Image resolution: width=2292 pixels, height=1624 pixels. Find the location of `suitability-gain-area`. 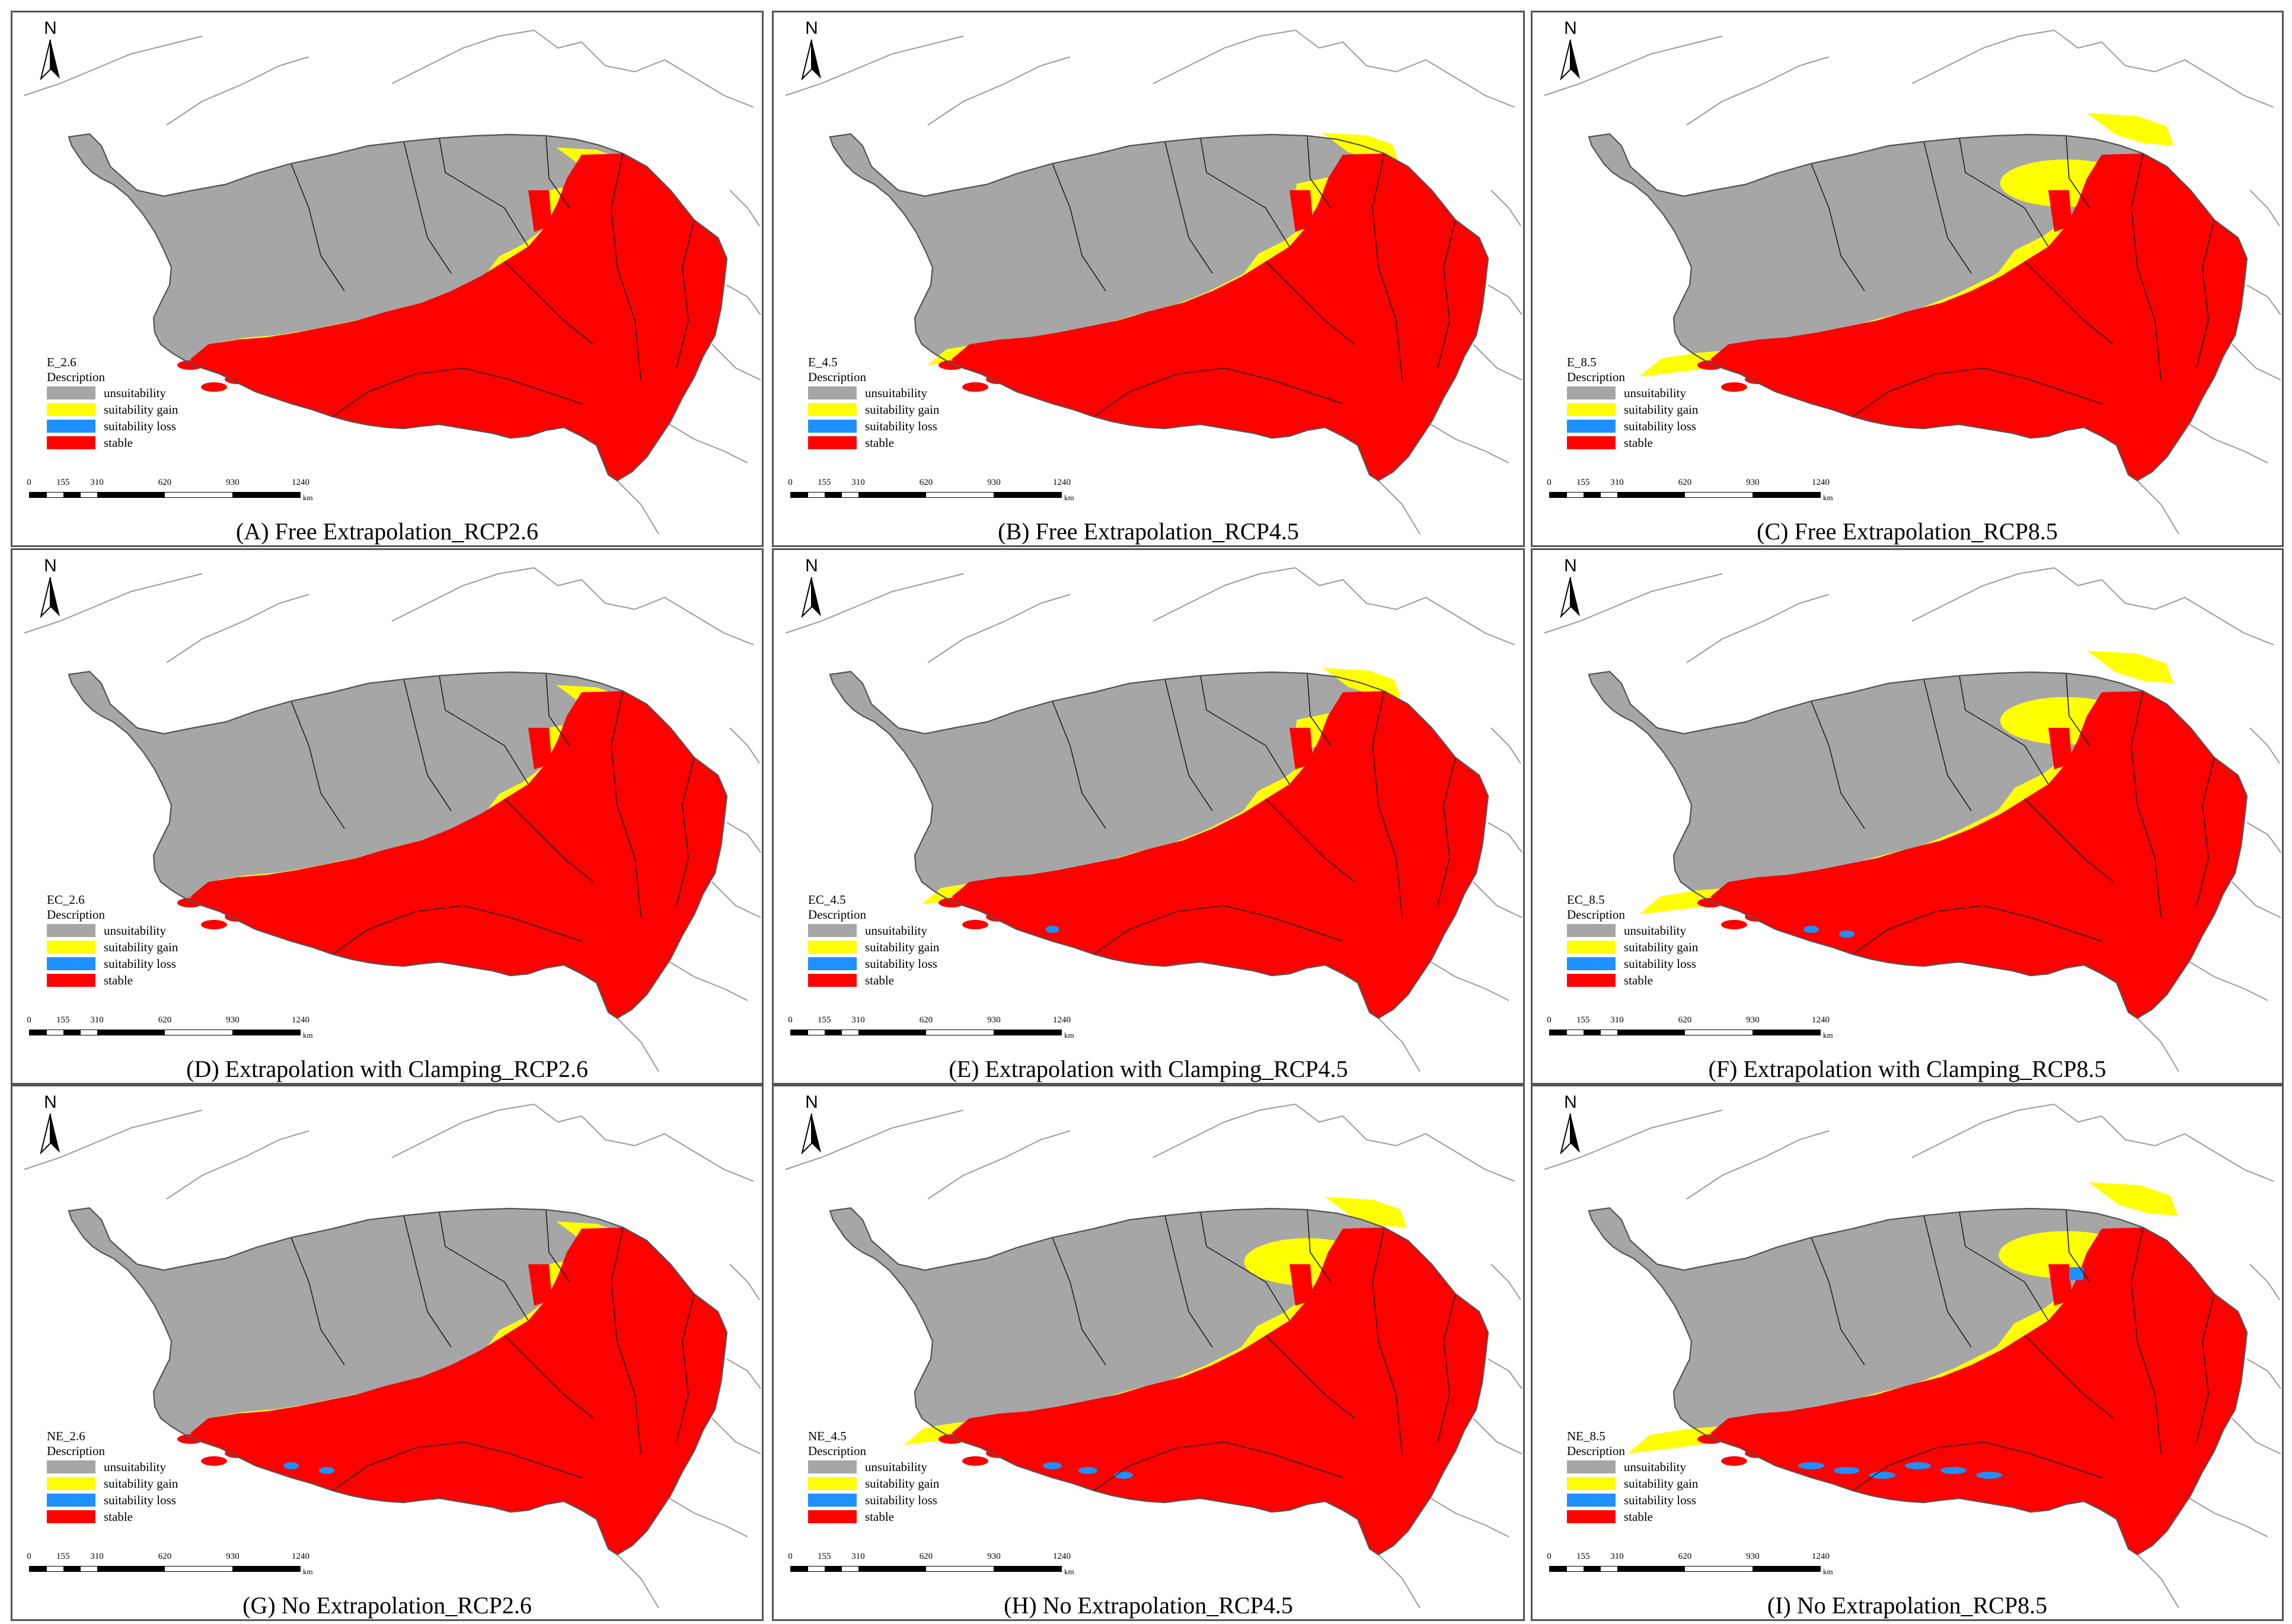

suitability-gain-area is located at coordinates (2130, 129).